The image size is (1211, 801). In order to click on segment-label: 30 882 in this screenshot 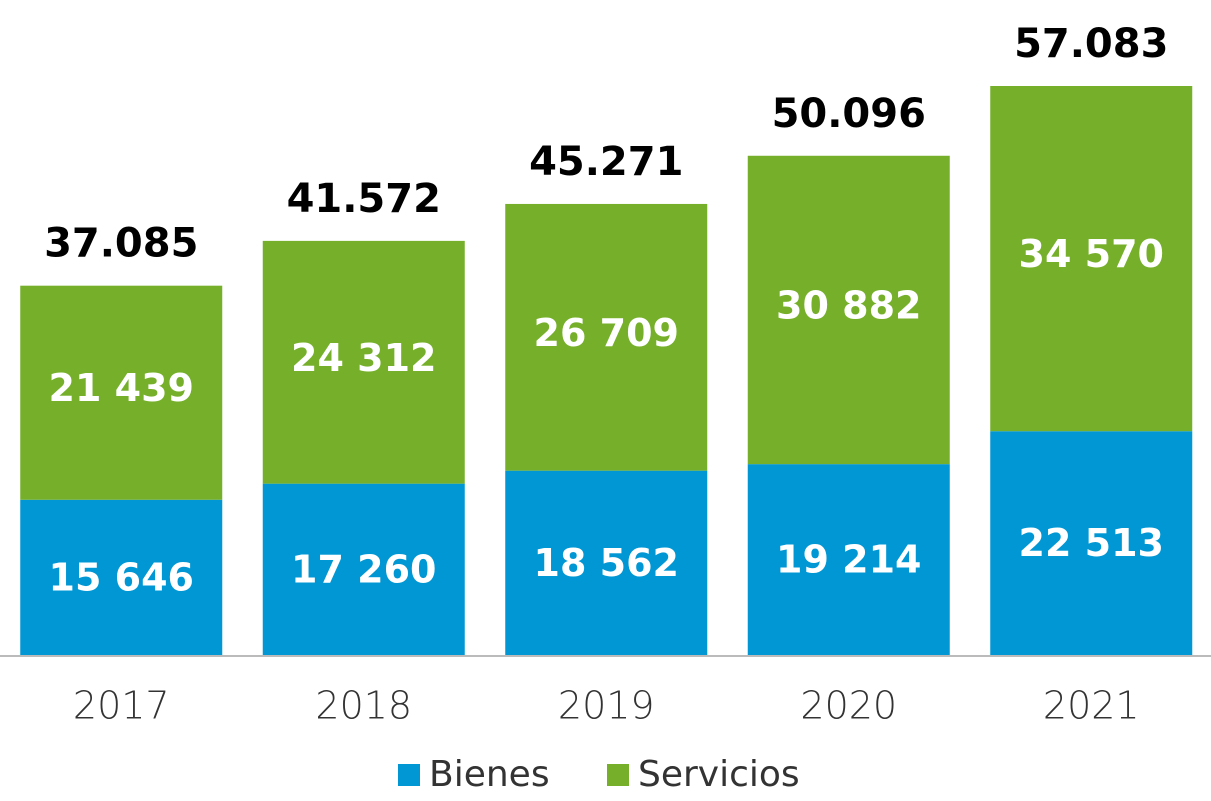, I will do `click(848, 305)`.